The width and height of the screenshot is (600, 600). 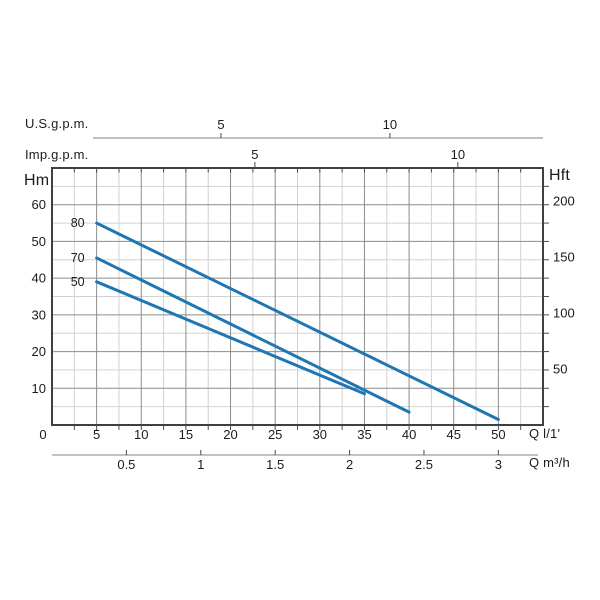 I want to click on usgpm-tick-label: 5, so click(x=220, y=124).